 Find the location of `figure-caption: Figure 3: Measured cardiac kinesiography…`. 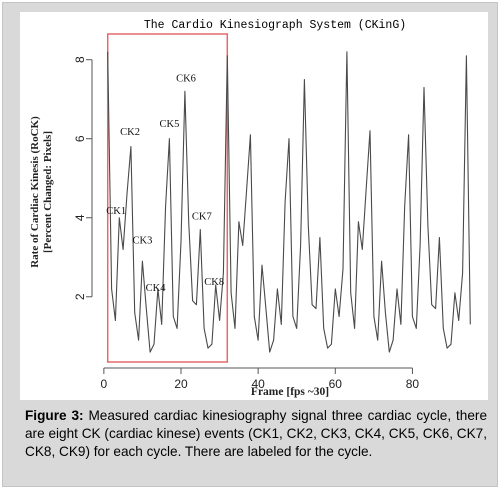

figure-caption: Figure 3: Measured cardiac kinesiography… is located at coordinates (256, 434).